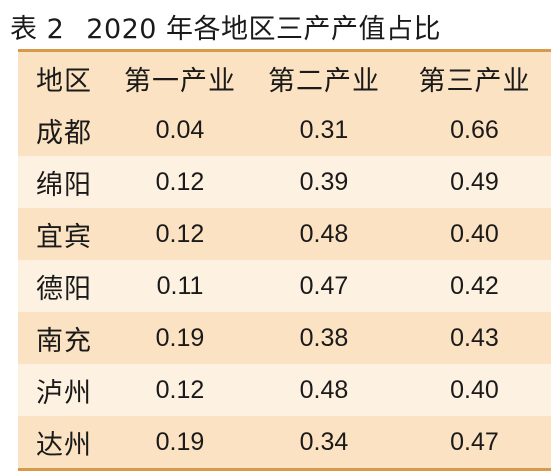 The image size is (560, 475). What do you see at coordinates (64, 81) in the screenshot?
I see `header-region: 地区` at bounding box center [64, 81].